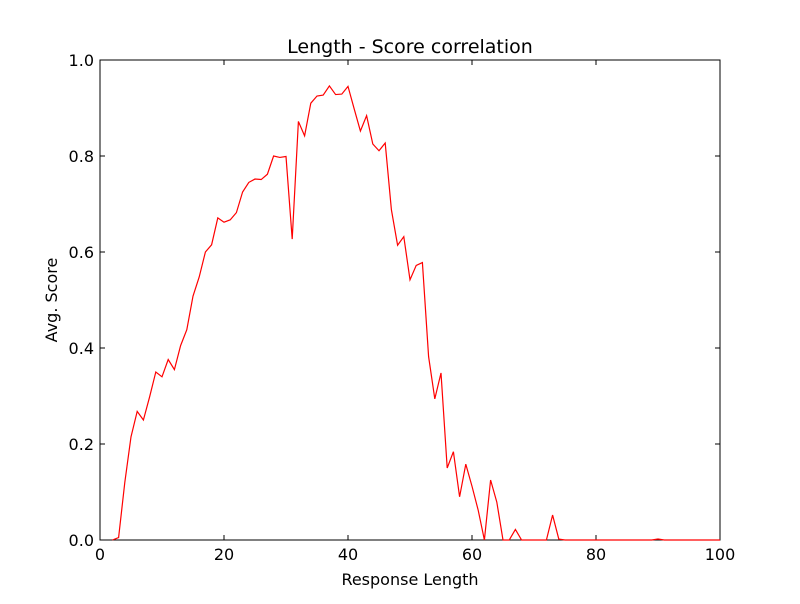 This screenshot has width=800, height=604. I want to click on y-tick-label: 0.6, so click(81, 252).